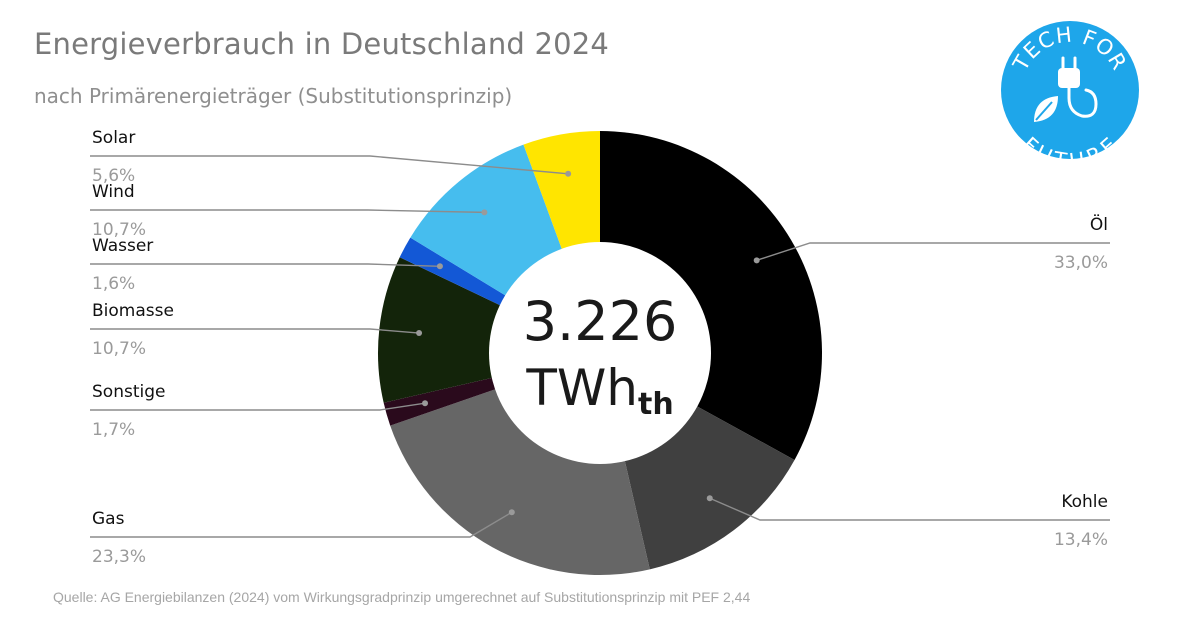 The height and width of the screenshot is (630, 1200). What do you see at coordinates (439, 266) in the screenshot?
I see `leader-dot-wasser` at bounding box center [439, 266].